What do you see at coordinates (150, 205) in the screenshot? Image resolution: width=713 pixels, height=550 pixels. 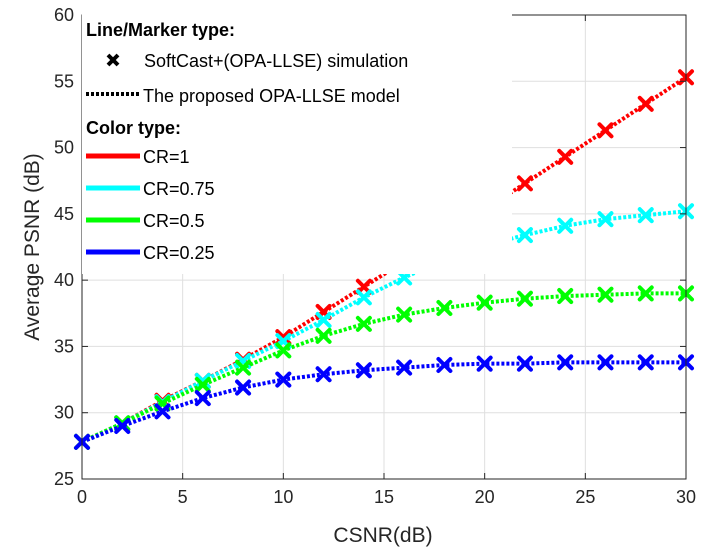 I see `legend-color-entries: CR=1 CR=0.75 CR=0.5 CR=0.25` at bounding box center [150, 205].